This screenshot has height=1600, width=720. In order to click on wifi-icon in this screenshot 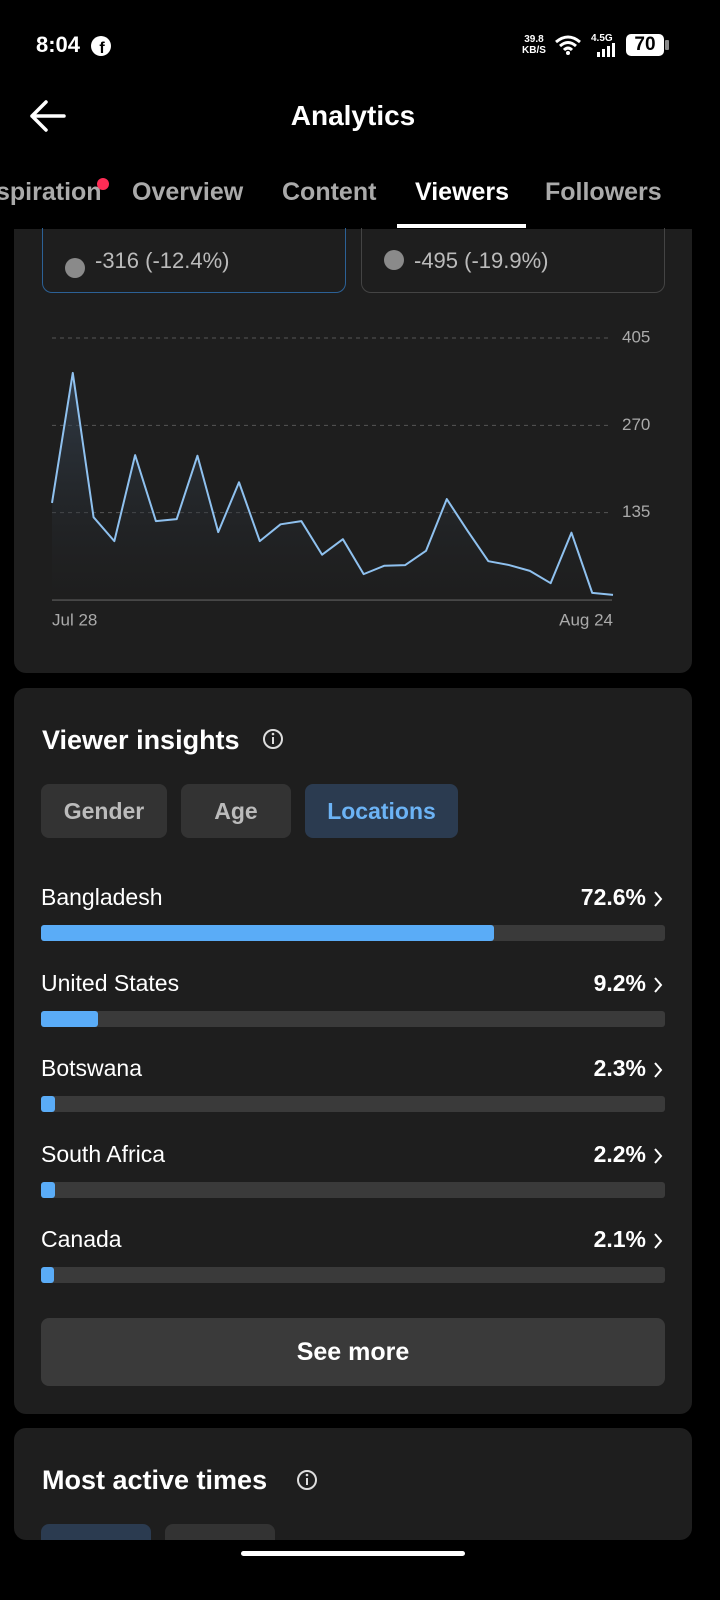, I will do `click(568, 45)`.